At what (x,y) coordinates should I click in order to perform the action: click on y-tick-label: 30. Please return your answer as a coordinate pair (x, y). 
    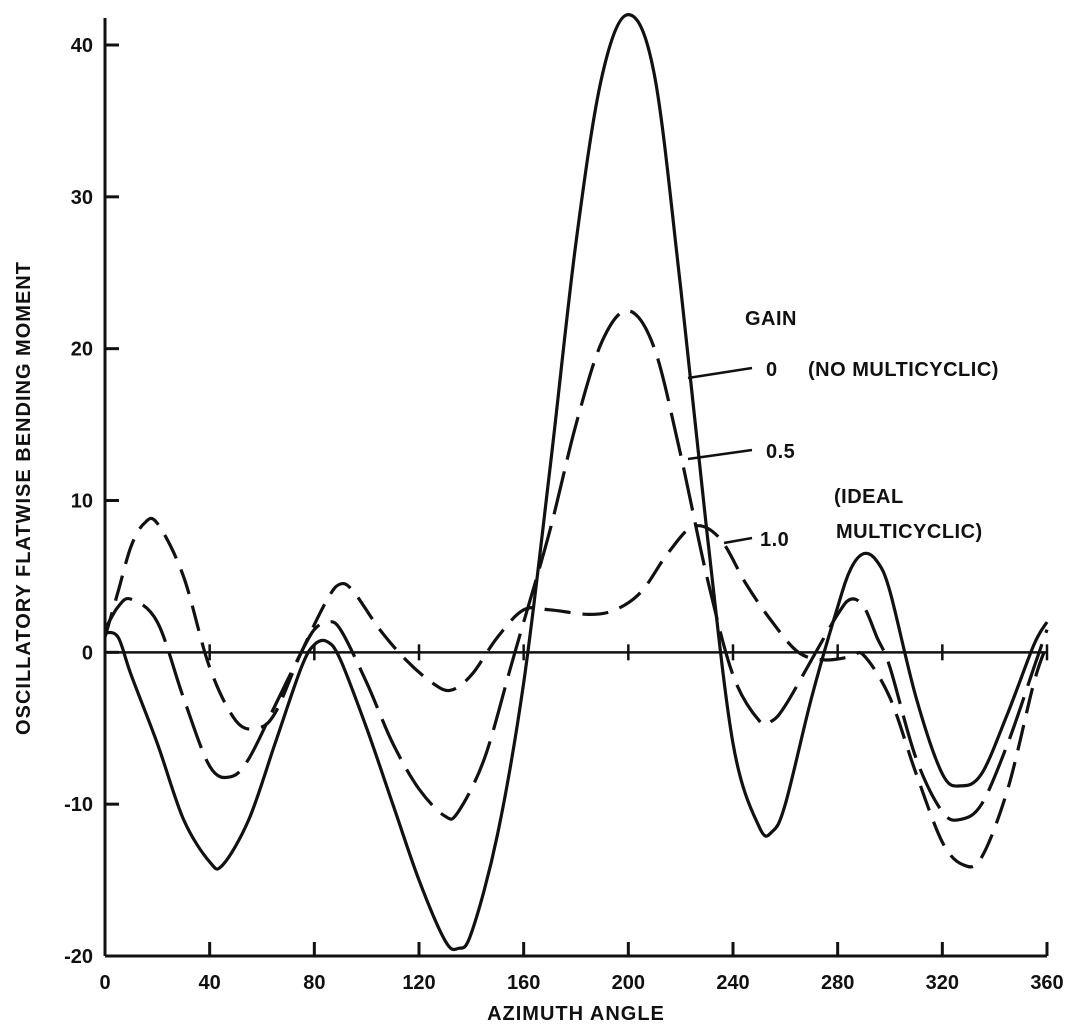
    Looking at the image, I should click on (82, 198).